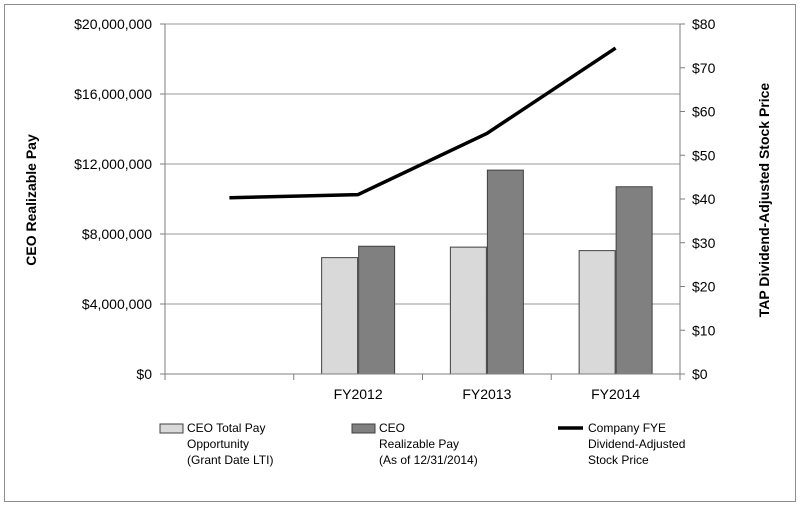 This screenshot has height=507, width=801. What do you see at coordinates (704, 330) in the screenshot?
I see `right-tick-label: $10` at bounding box center [704, 330].